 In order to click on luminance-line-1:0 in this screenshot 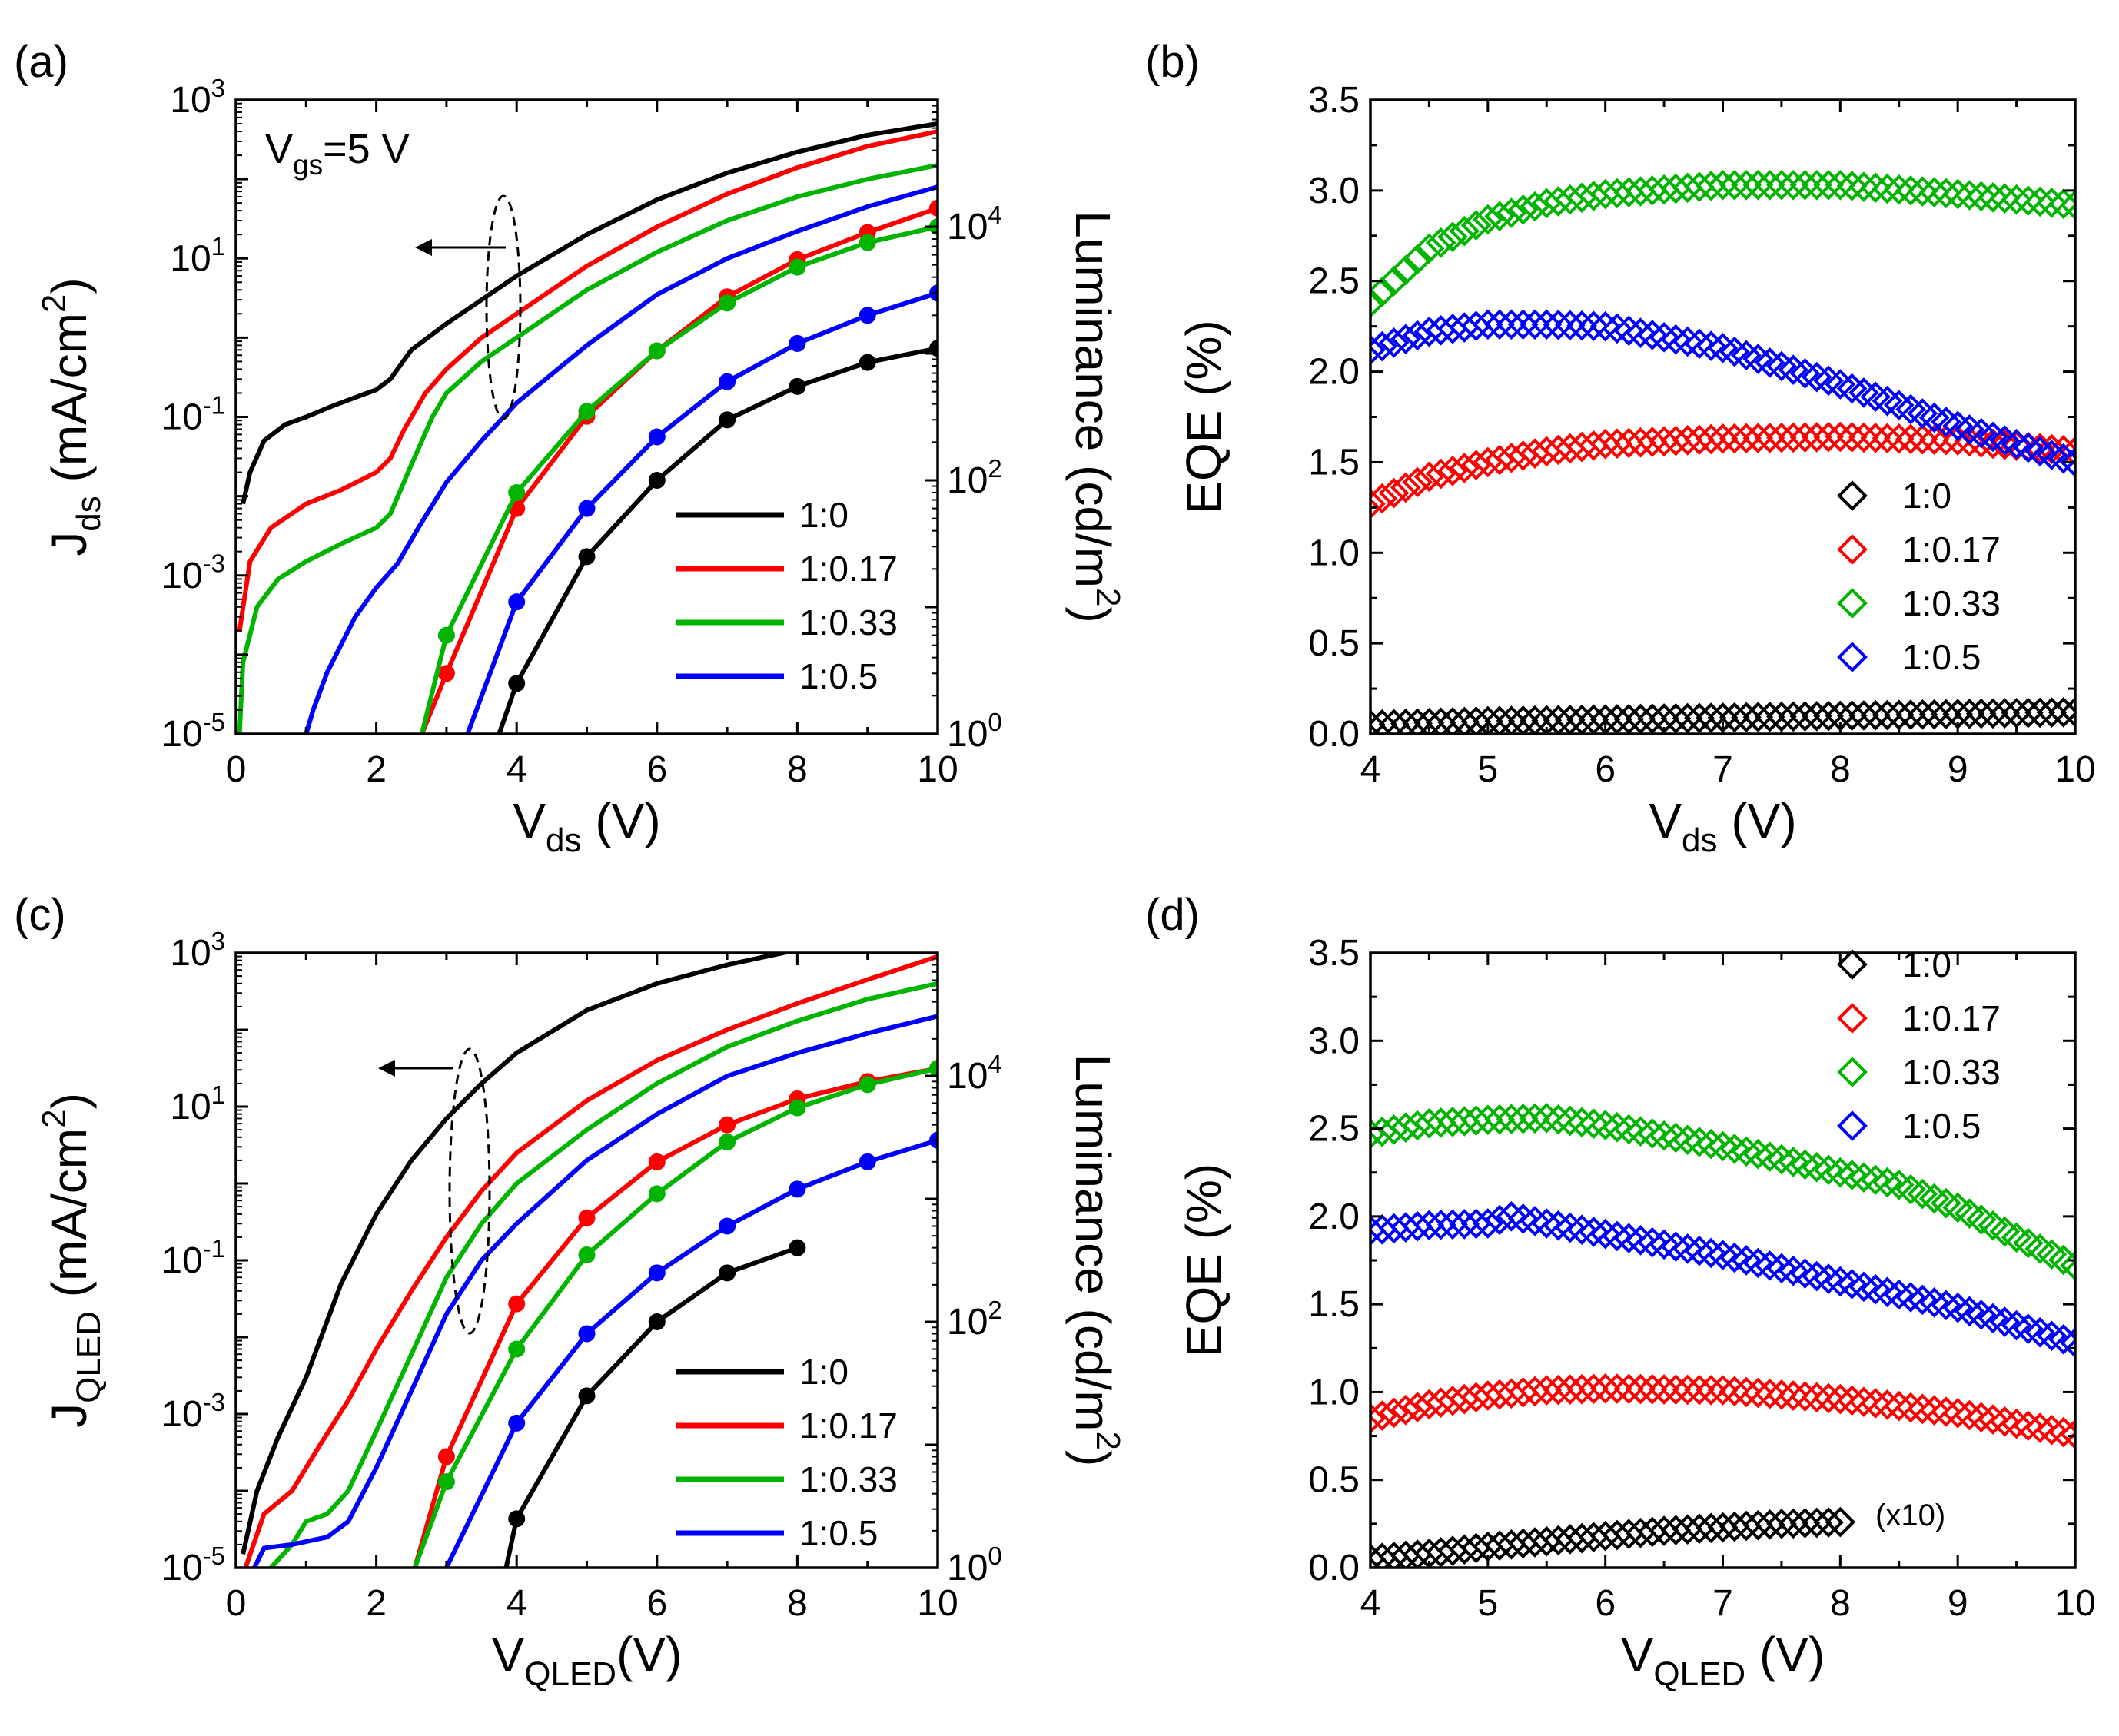, I will do `click(651, 1407)`.